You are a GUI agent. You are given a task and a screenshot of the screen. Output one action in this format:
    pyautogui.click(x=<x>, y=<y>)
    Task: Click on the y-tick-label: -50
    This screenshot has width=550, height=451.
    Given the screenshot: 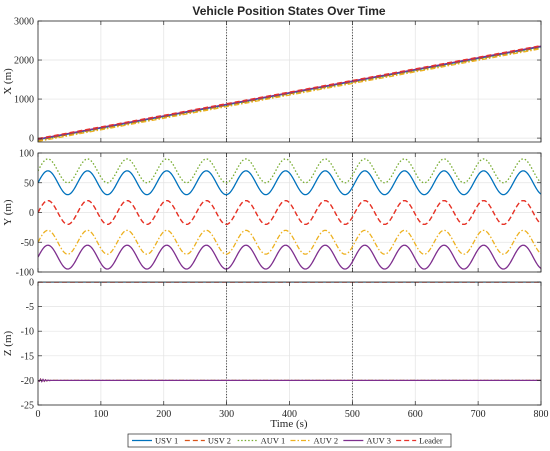 What is the action you would take?
    pyautogui.click(x=27, y=243)
    